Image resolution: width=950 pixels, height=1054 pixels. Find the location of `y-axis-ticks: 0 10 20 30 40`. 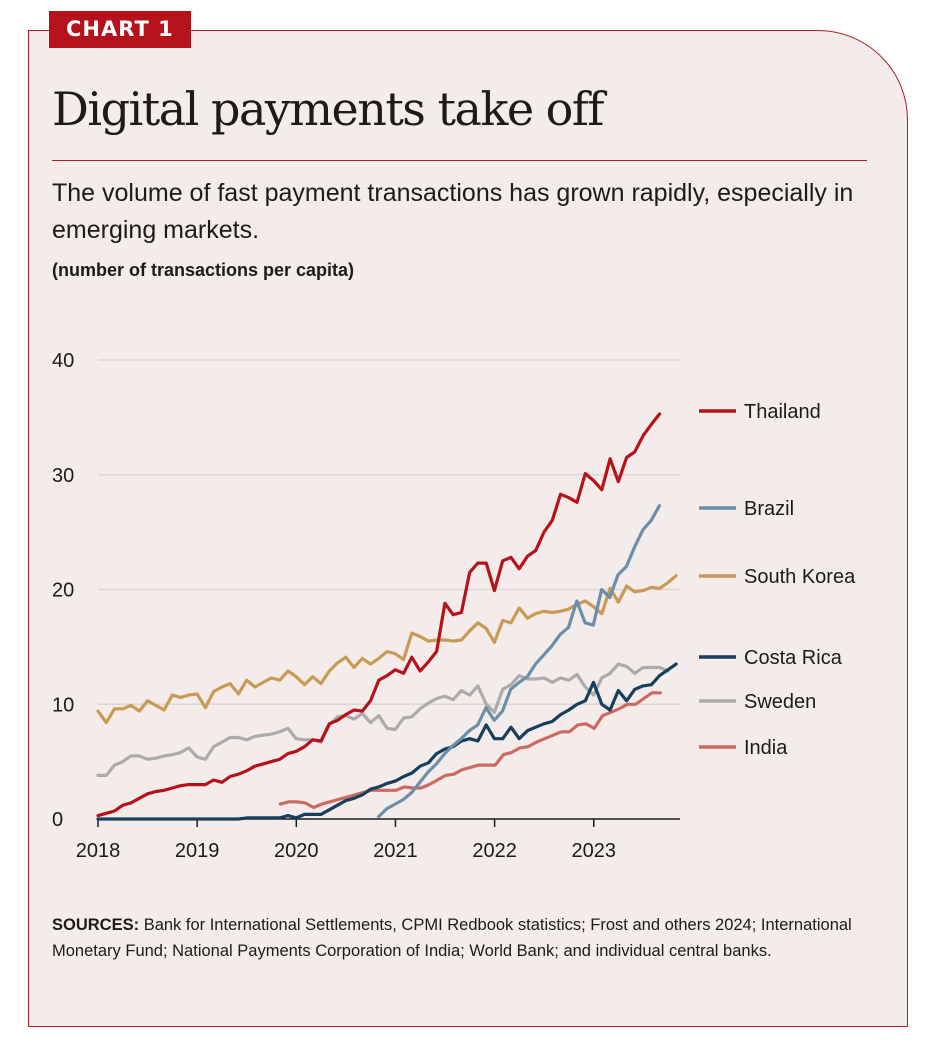

y-axis-ticks: 0 10 20 30 40 is located at coordinates (63, 590).